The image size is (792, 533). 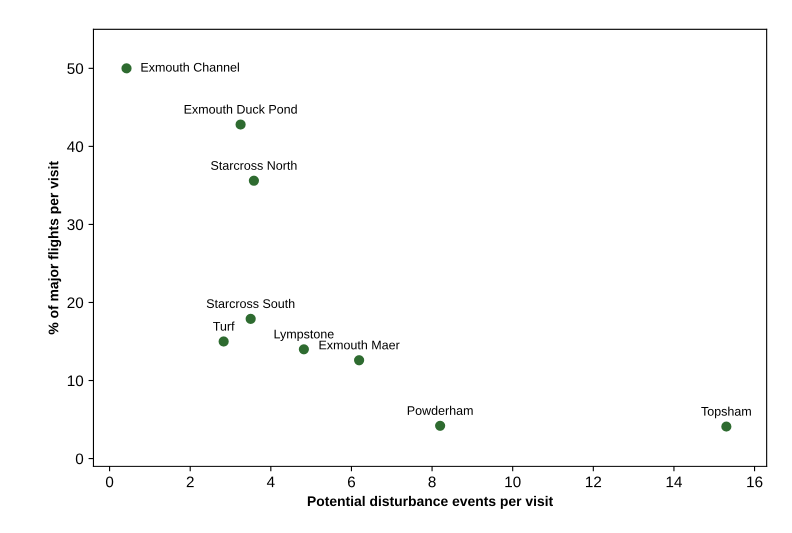 I want to click on annotation: Topsham, so click(x=726, y=412).